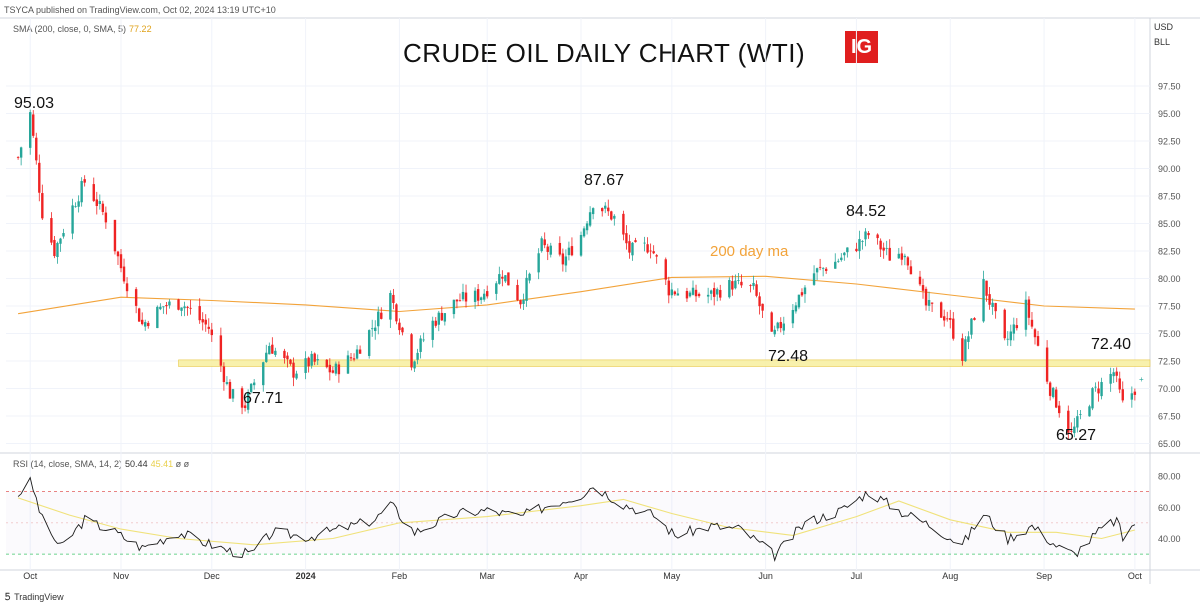 The width and height of the screenshot is (1200, 608). What do you see at coordinates (581, 576) in the screenshot?
I see `time-tick-label: Apr` at bounding box center [581, 576].